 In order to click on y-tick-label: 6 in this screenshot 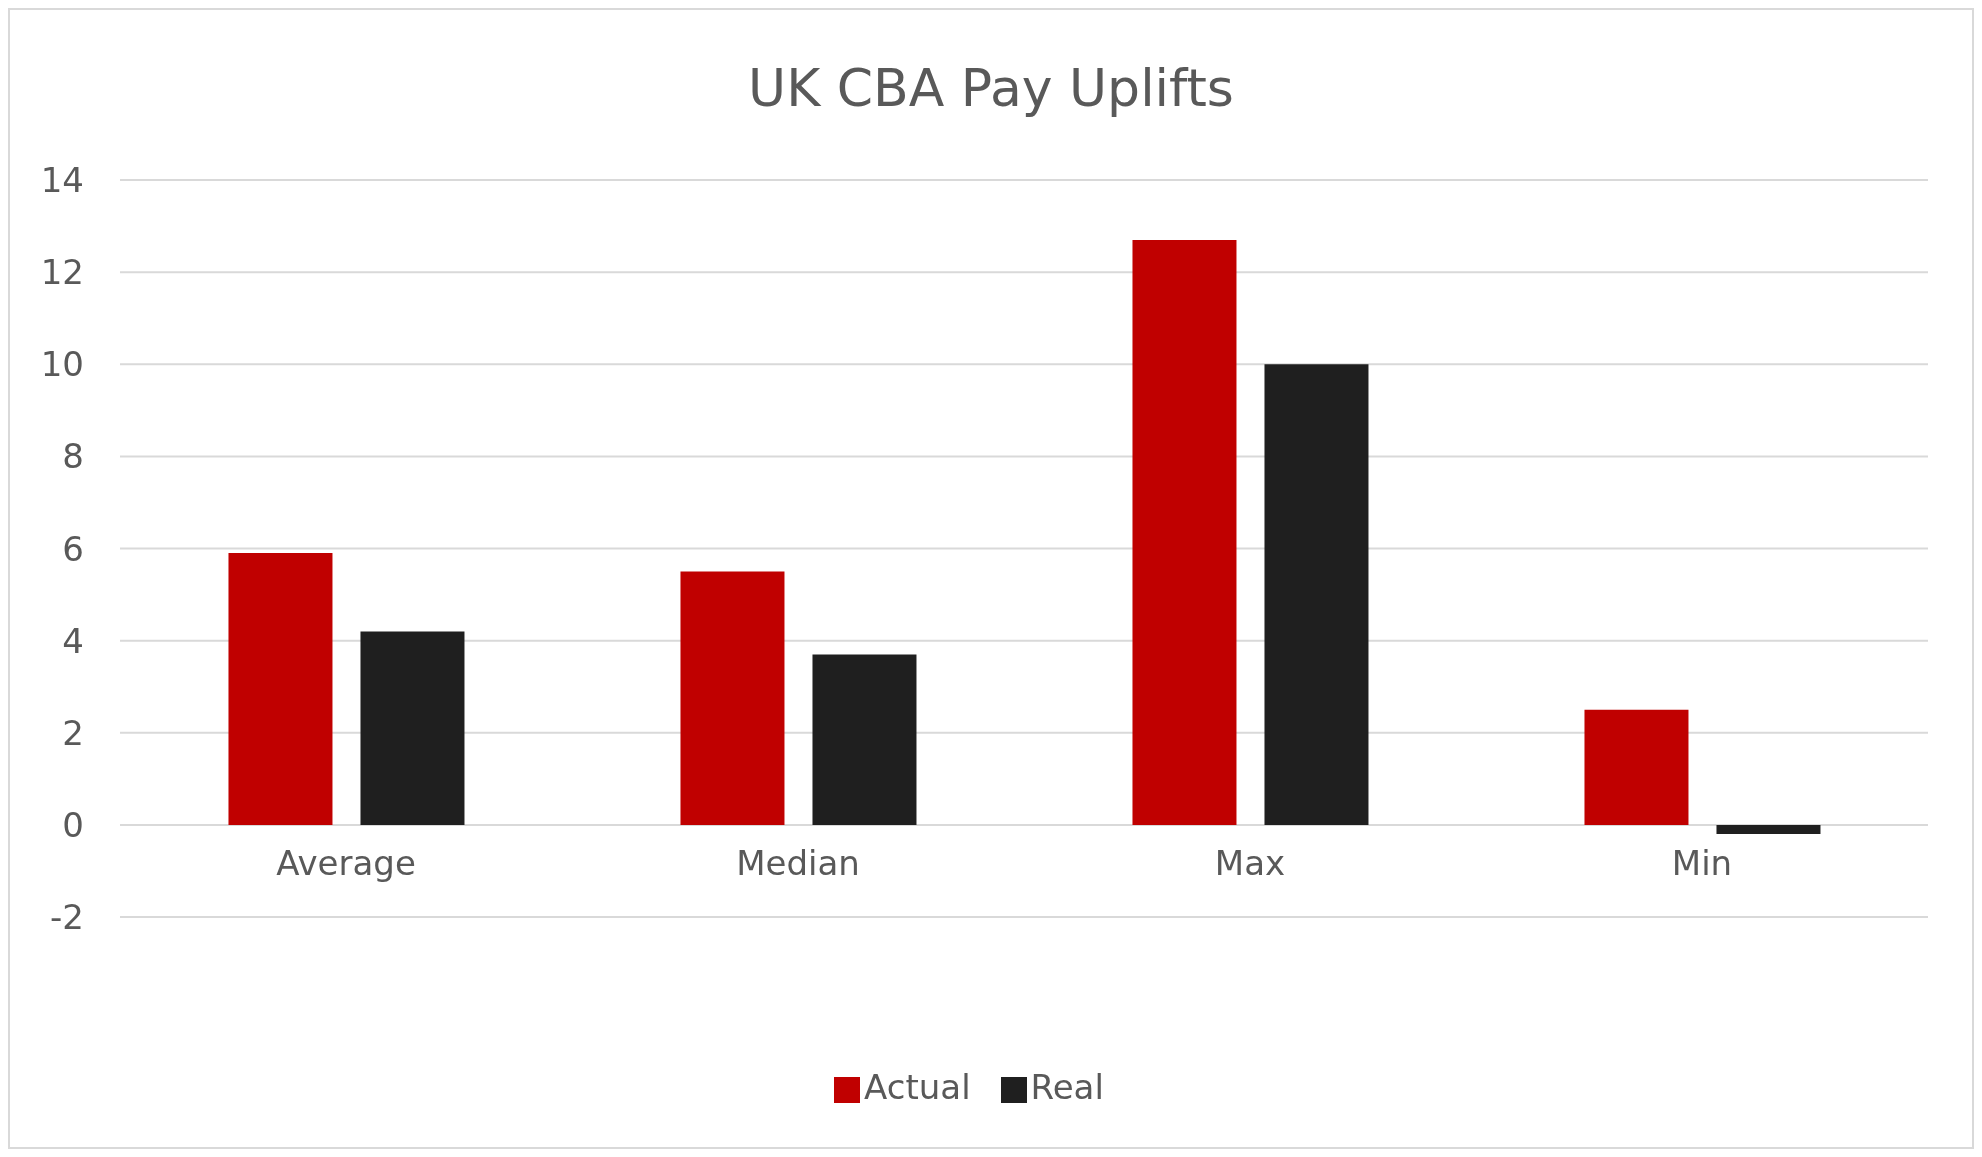, I will do `click(73, 548)`.